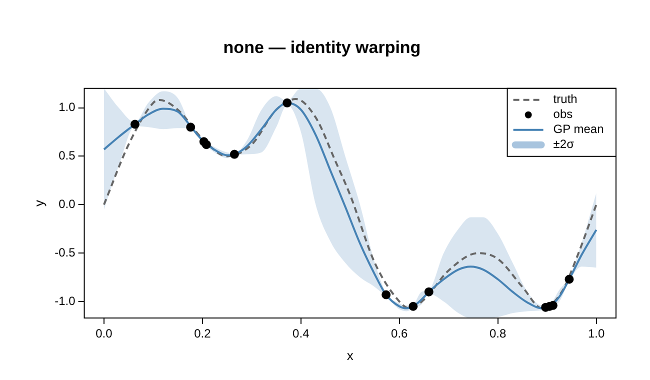  What do you see at coordinates (564, 144) in the screenshot?
I see `annotation: ±2σ` at bounding box center [564, 144].